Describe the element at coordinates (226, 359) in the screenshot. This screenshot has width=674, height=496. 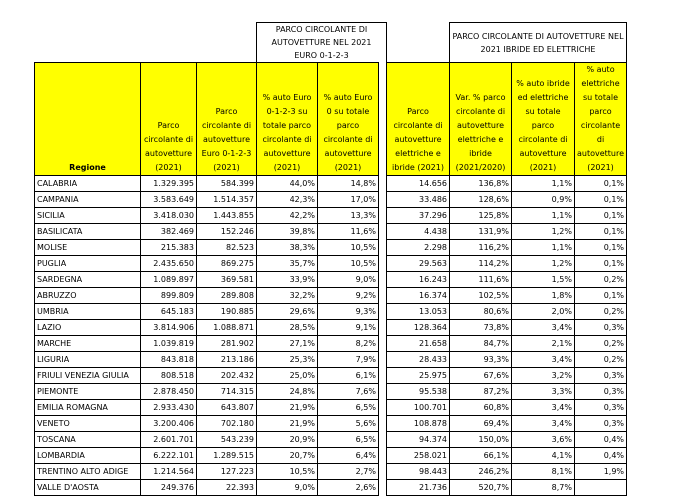
I see `cell-fleet-euro0123: 213.186` at that location.